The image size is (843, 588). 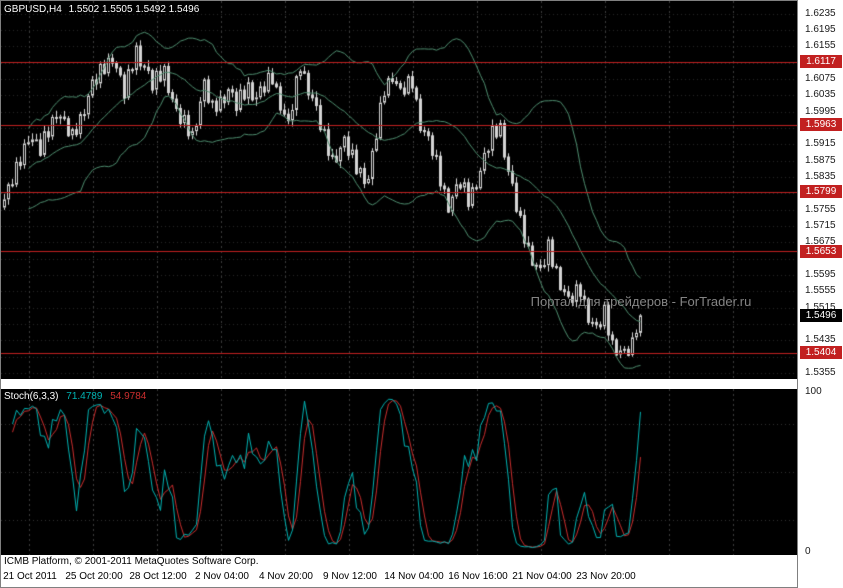 I want to click on price-tick: 1.5675, so click(x=820, y=242).